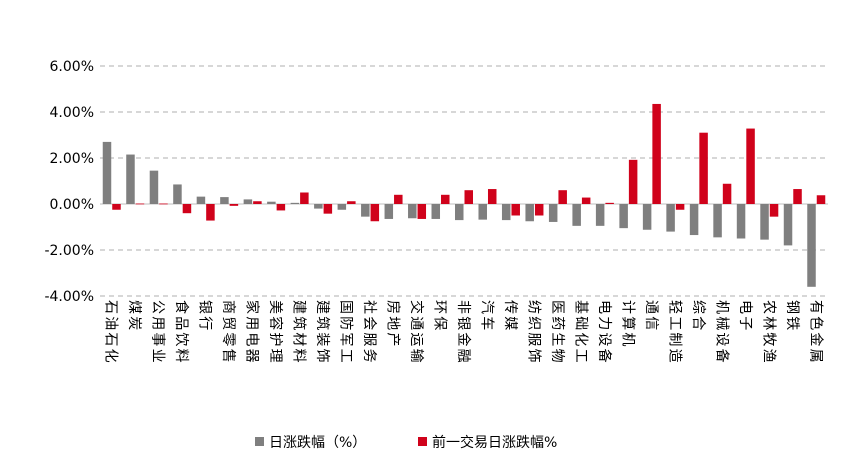 Image resolution: width=856 pixels, height=465 pixels. I want to click on x-tick-label: 钢铁, so click(792, 315).